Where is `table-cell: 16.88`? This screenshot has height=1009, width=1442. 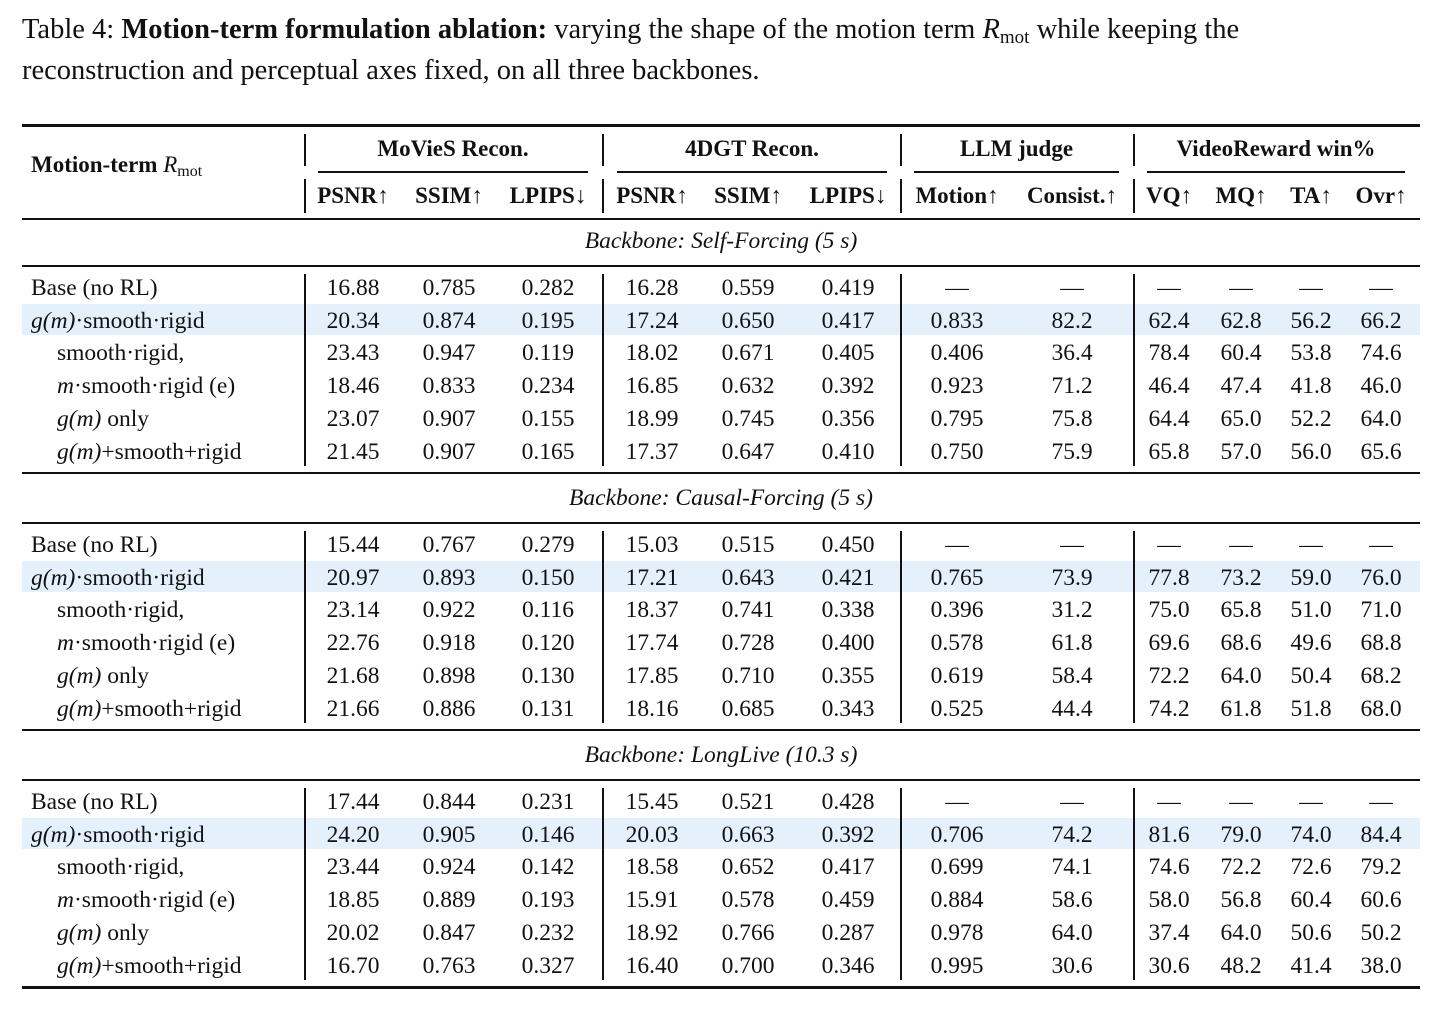 table-cell: 16.88 is located at coordinates (353, 288).